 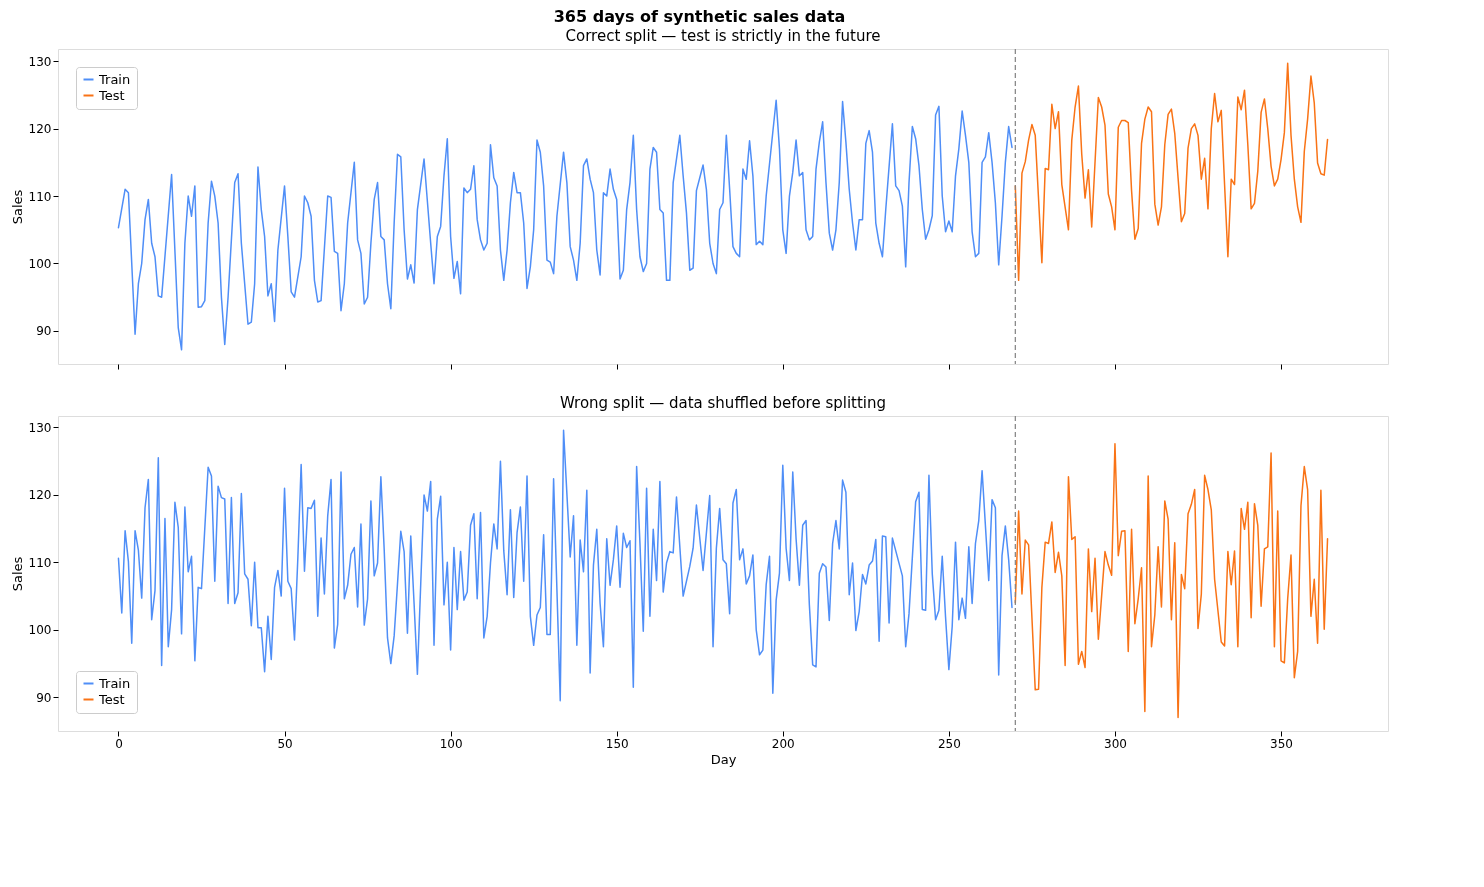 What do you see at coordinates (699, 16) in the screenshot?
I see `chart-title: 365 days of synthetic sales data` at bounding box center [699, 16].